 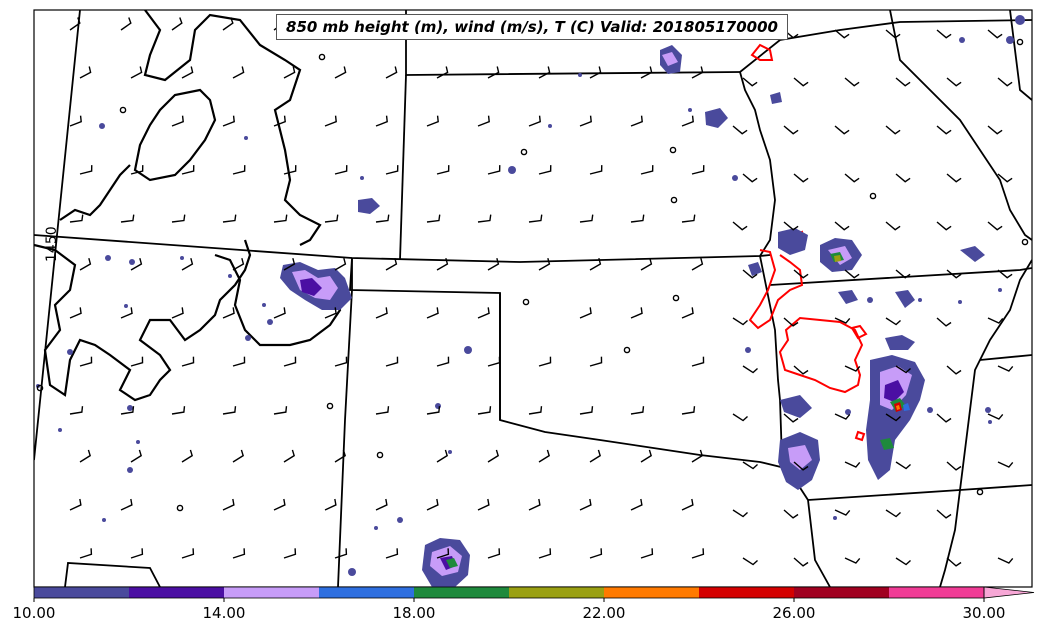 I want to click on mississippi-river-upper, so click(x=960, y=125).